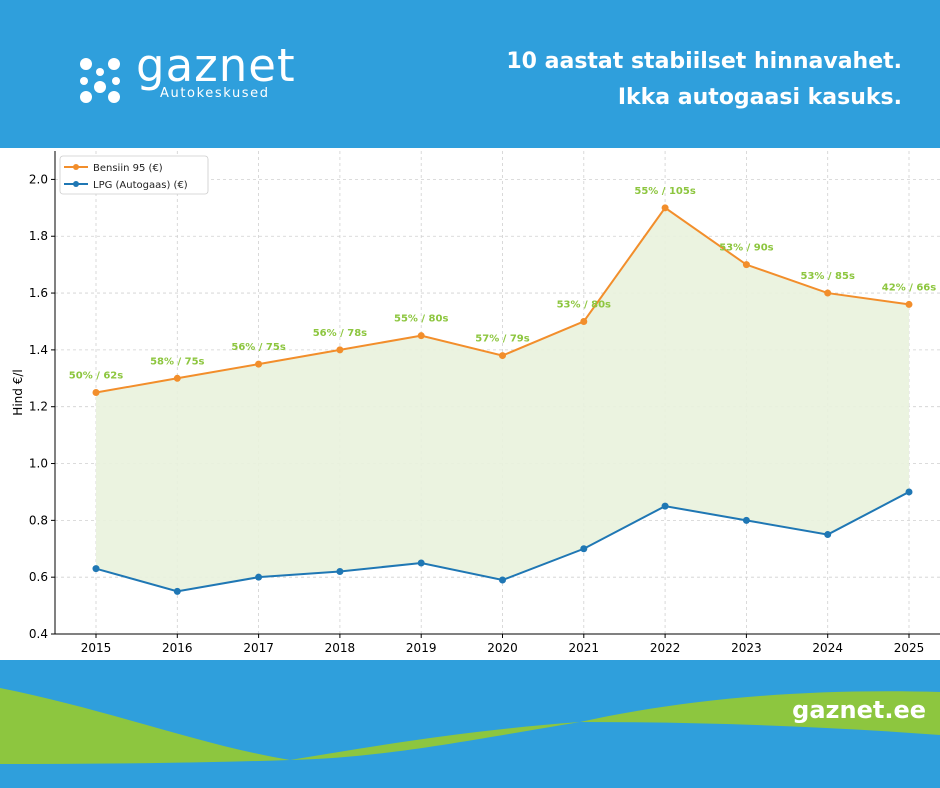 Image resolution: width=940 pixels, height=788 pixels. Describe the element at coordinates (909, 287) in the screenshot. I see `savings-label: 42% / 66s` at that location.